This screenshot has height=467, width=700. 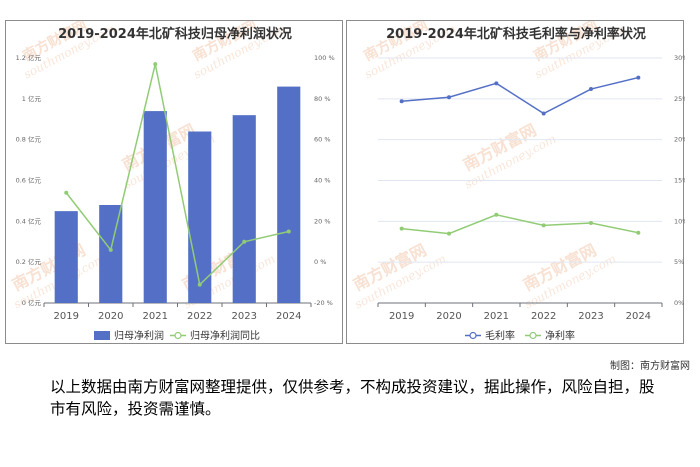 What do you see at coordinates (533, 335) in the screenshot?
I see `legend-net-marker` at bounding box center [533, 335].